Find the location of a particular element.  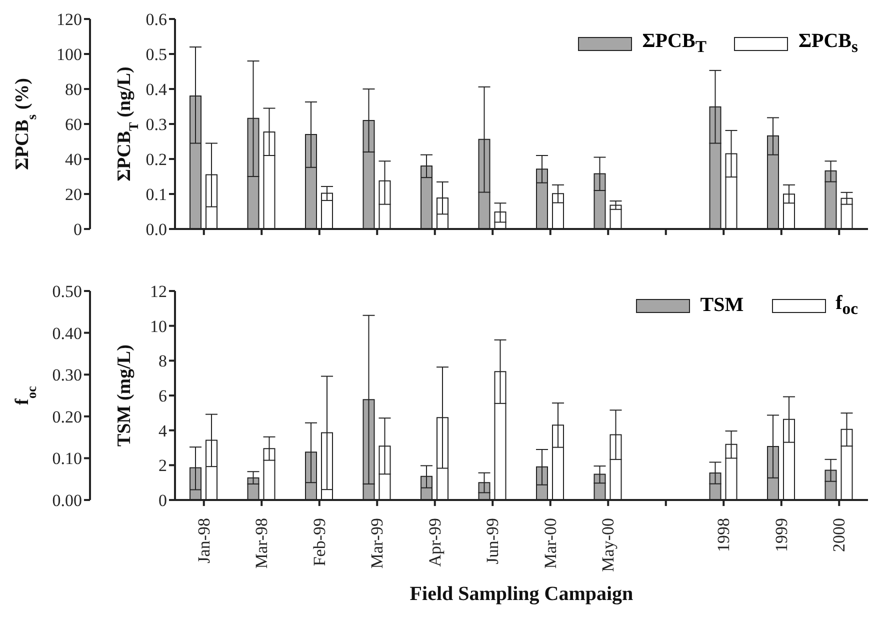

x-tick-label: 1999 is located at coordinates (781, 535).